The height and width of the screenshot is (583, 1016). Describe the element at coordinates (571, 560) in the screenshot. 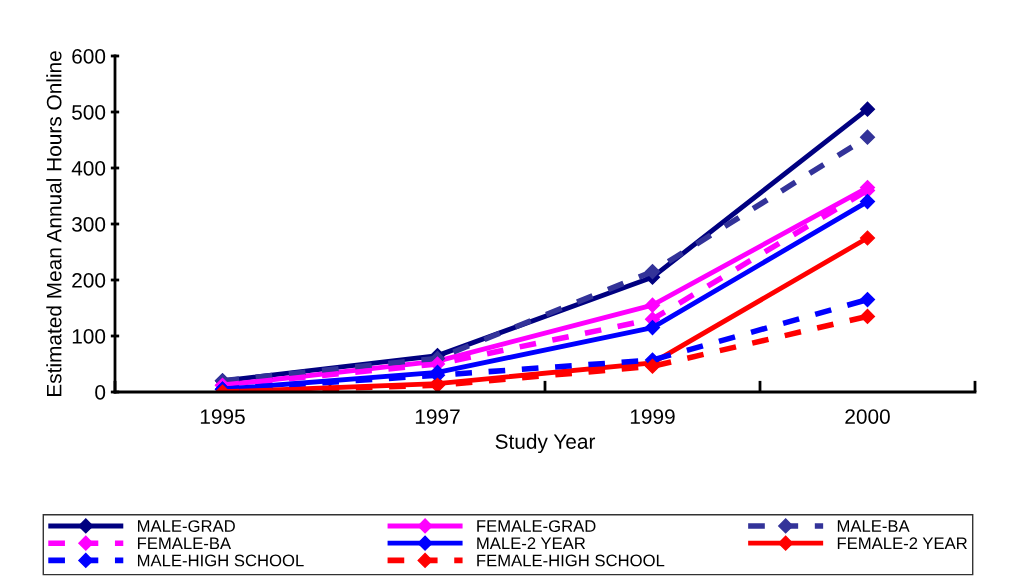

I see `legend-label: FEMALE-HIGH SCHOOL` at that location.